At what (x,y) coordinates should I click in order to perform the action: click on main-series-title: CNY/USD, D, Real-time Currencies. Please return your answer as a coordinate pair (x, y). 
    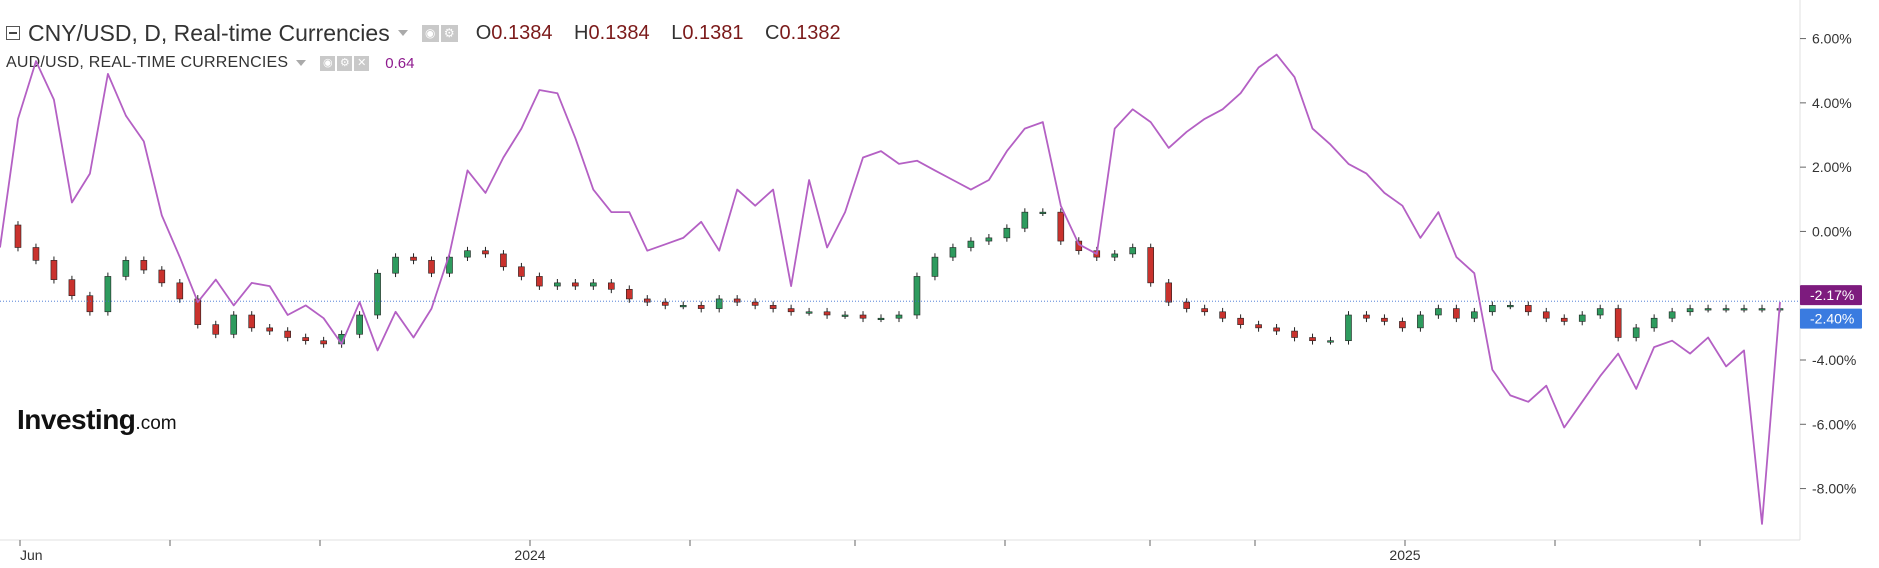
    Looking at the image, I should click on (209, 32).